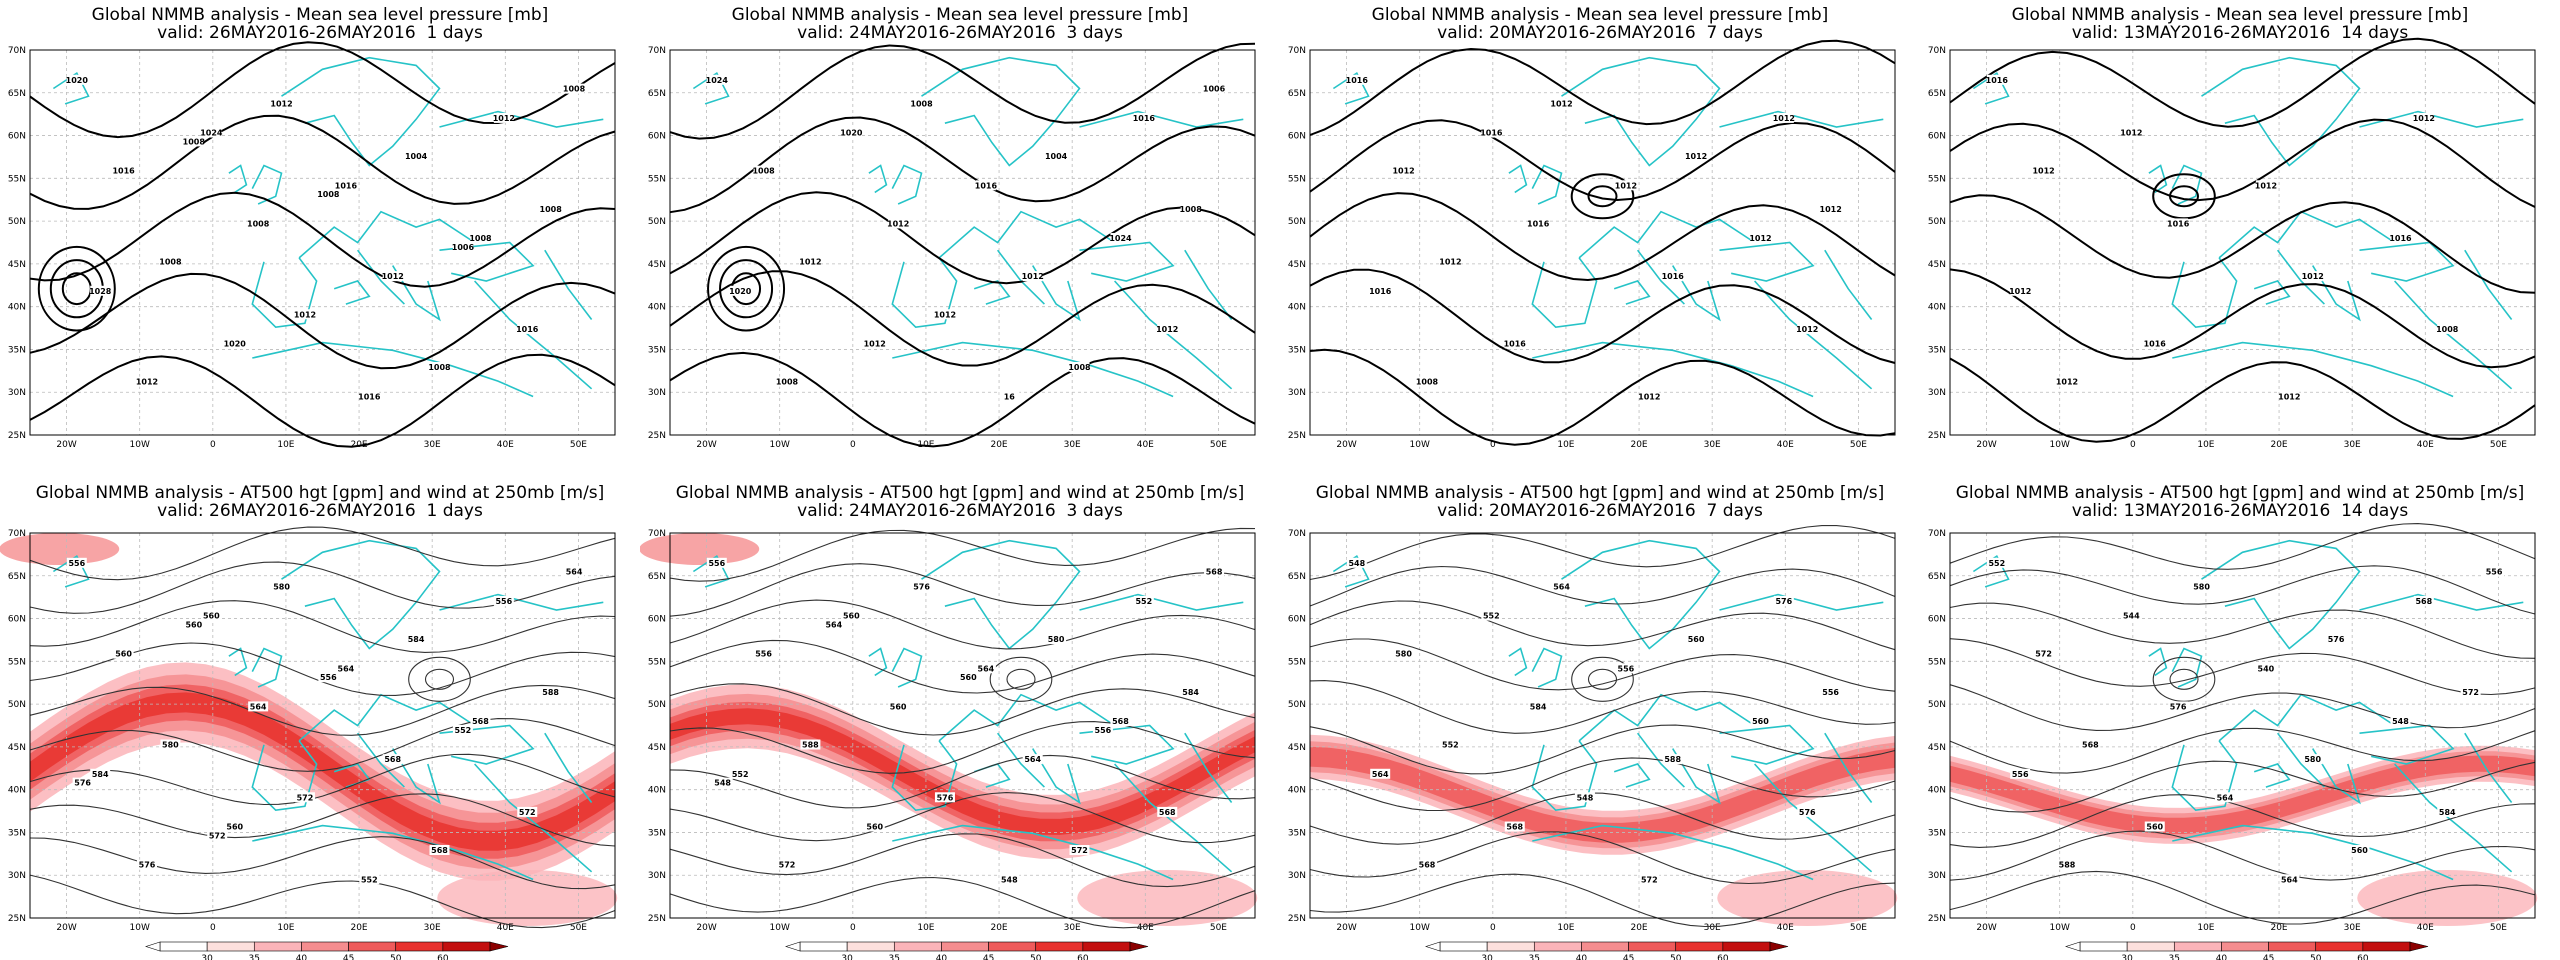 The height and width of the screenshot is (960, 2560). I want to click on panel-valid-range: valid: 20MAY2016-26MAY2016 7 days, so click(1600, 33).